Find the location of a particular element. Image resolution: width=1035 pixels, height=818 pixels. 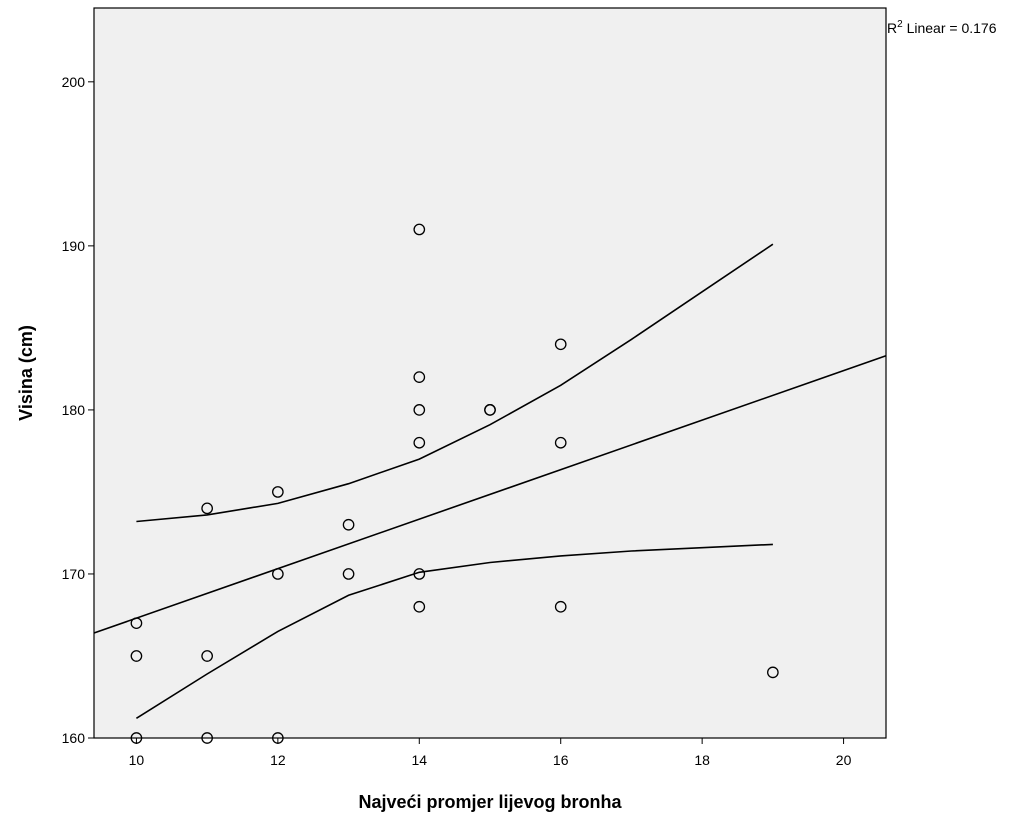

r2-prefix: R is located at coordinates (892, 28).